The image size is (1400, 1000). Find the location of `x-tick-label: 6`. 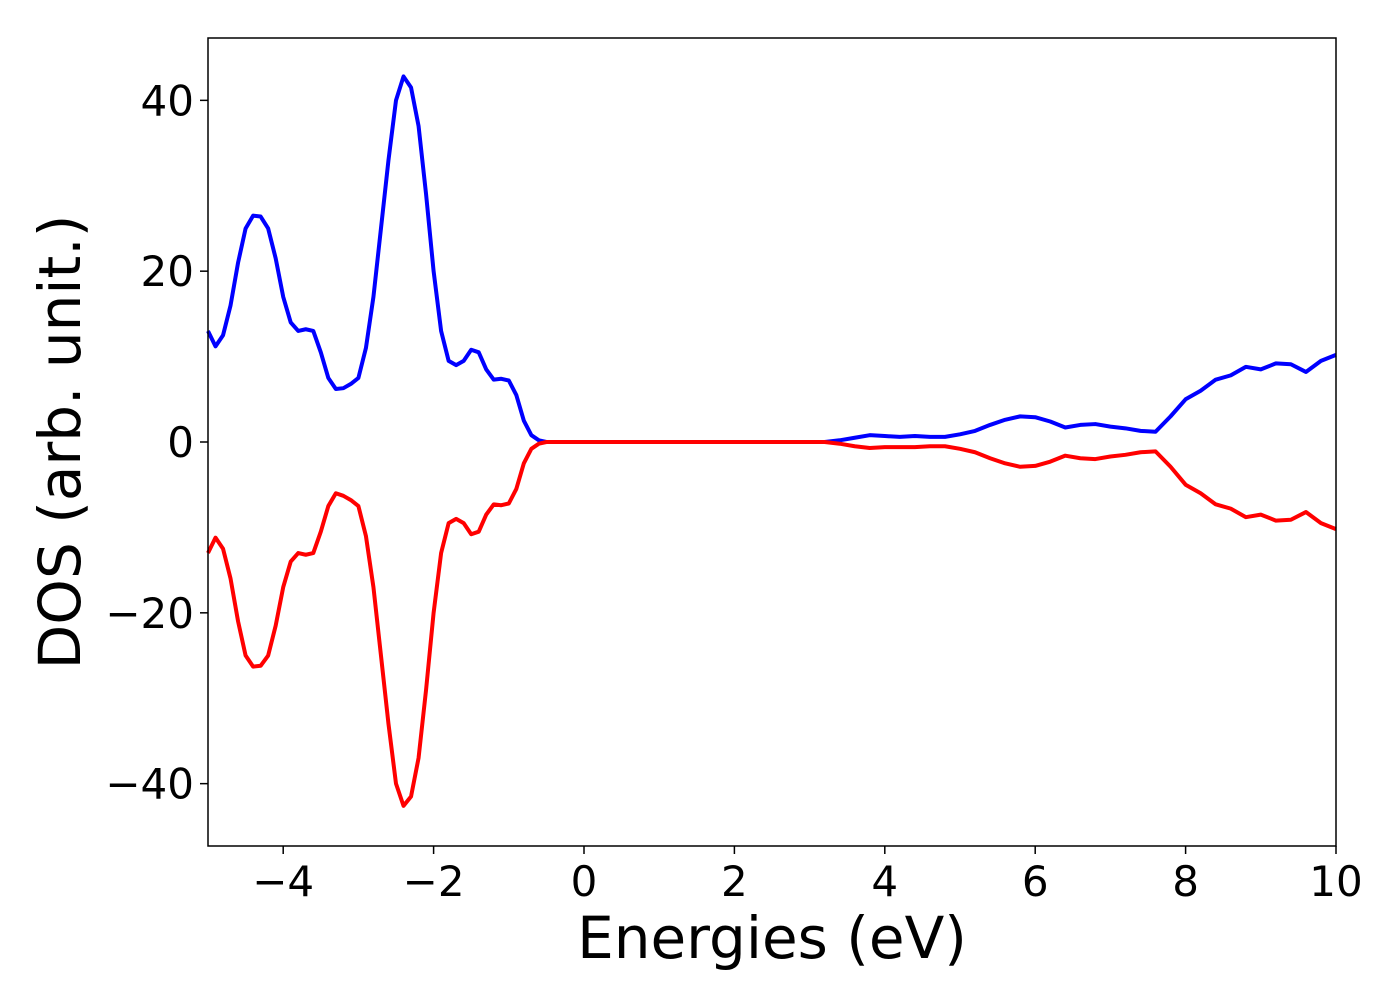

x-tick-label: 6 is located at coordinates (1035, 881).